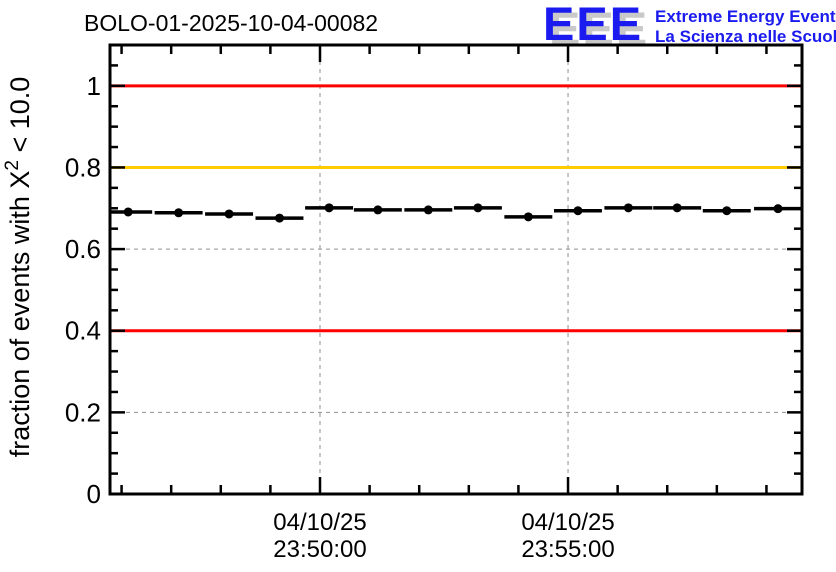 The height and width of the screenshot is (572, 836). Describe the element at coordinates (20, 314) in the screenshot. I see `y-axis-title-part: fraction of events with X` at that location.